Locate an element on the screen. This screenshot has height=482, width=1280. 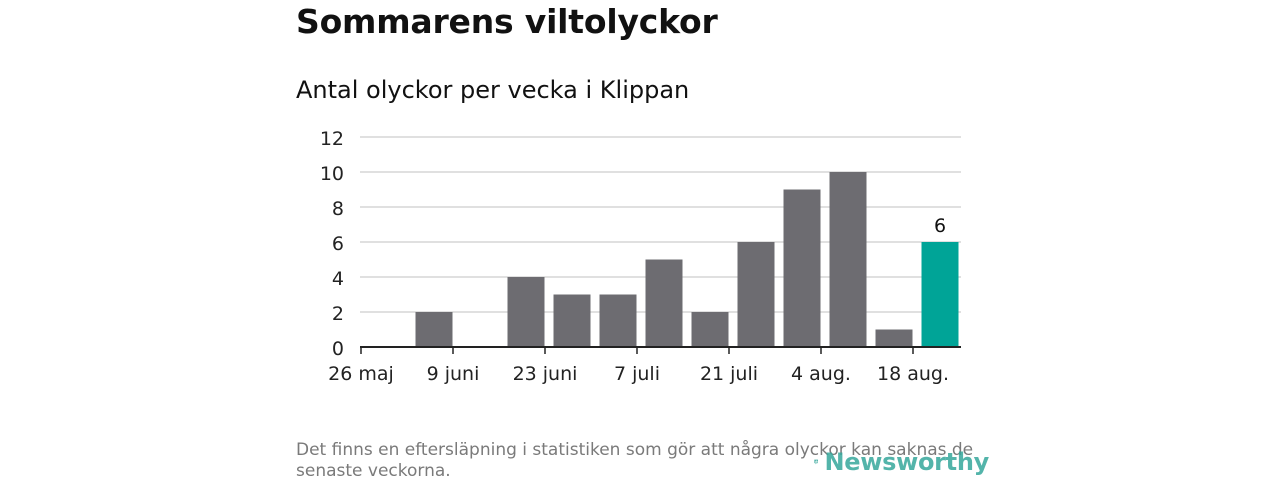
y-tick-label: 0 is located at coordinates (338, 349).